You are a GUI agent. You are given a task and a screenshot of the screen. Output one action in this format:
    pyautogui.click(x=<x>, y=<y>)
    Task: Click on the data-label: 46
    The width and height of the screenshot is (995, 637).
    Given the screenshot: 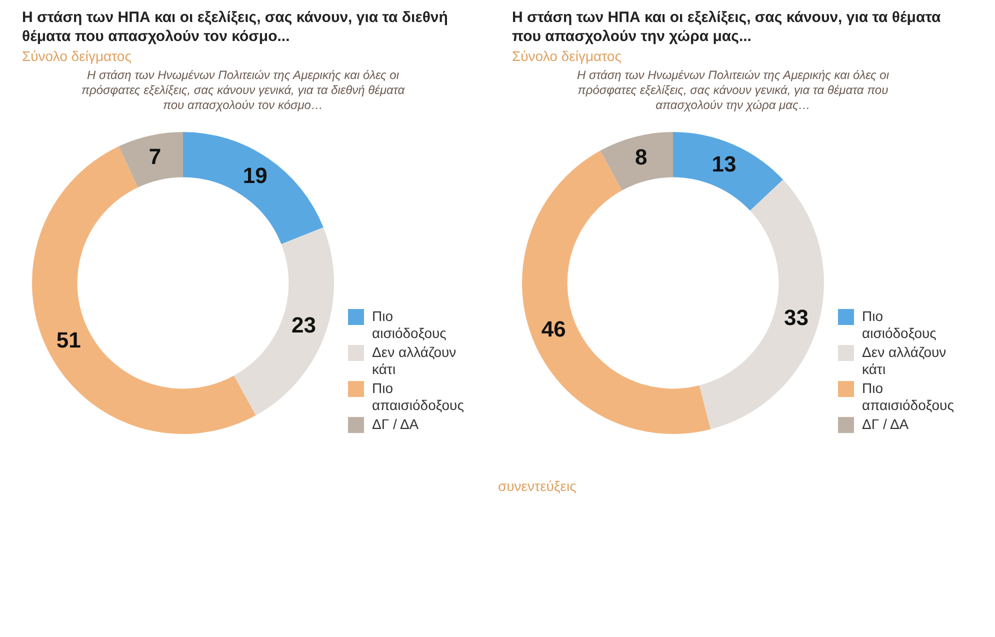 What is the action you would take?
    pyautogui.click(x=553, y=329)
    